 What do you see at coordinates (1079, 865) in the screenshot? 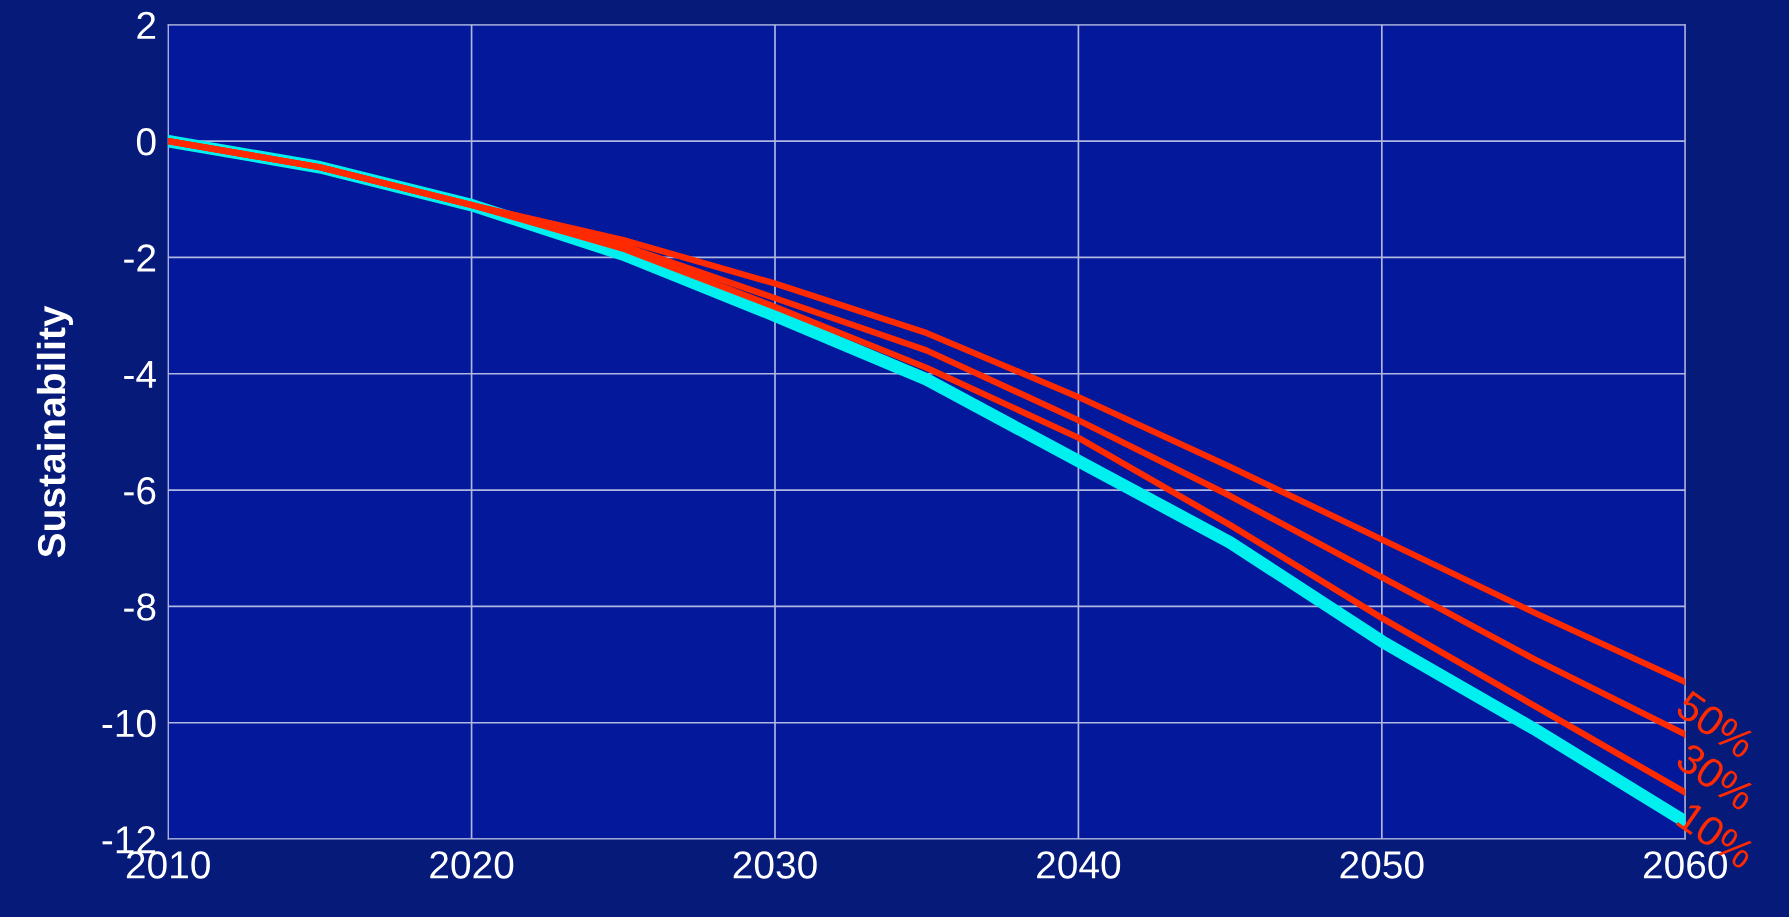
I see `x-tick-label: 2040` at bounding box center [1079, 865].